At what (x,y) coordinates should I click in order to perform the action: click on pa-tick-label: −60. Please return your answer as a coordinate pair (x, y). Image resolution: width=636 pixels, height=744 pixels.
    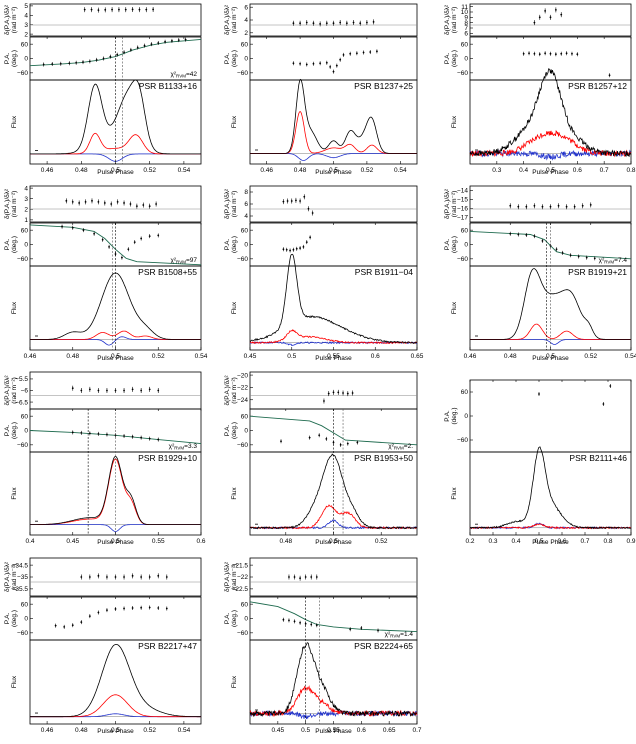
    Looking at the image, I should click on (242, 445).